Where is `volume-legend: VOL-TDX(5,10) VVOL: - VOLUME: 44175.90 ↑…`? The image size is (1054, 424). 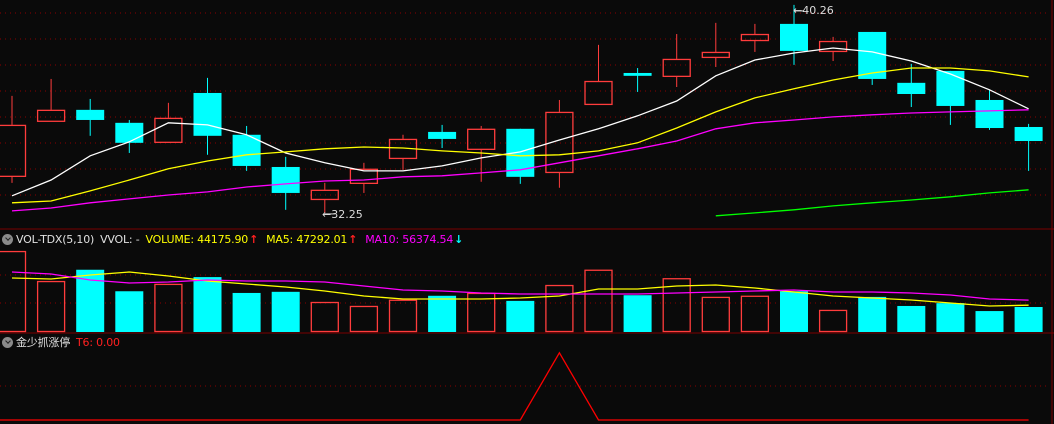 volume-legend: VOL-TDX(5,10) VVOL: - VOLUME: 44175.90 ↑… is located at coordinates (236, 239).